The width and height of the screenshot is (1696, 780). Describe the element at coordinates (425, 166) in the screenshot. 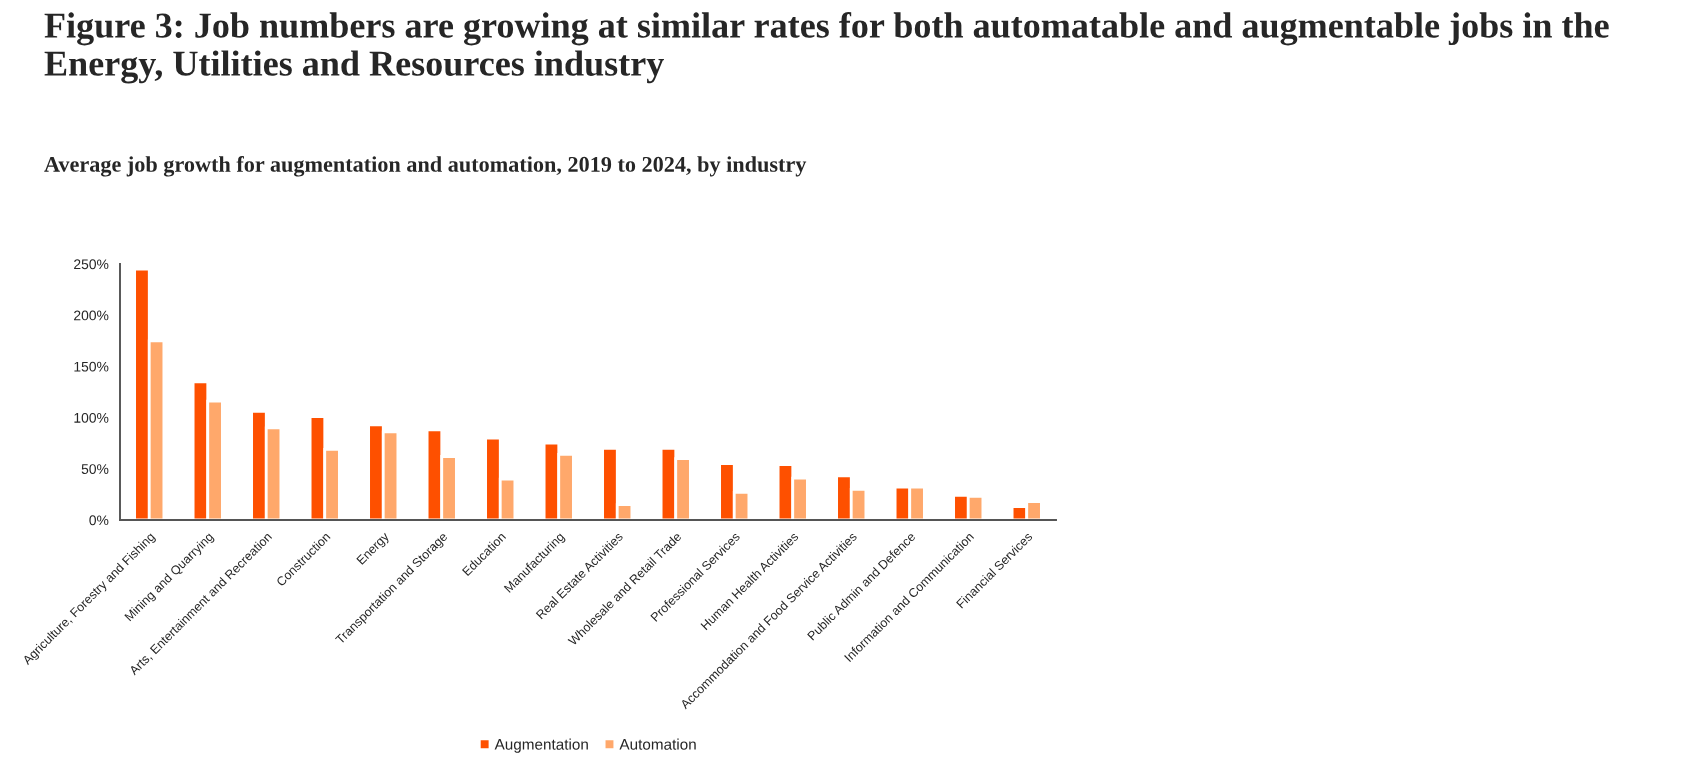

I see `chart-subtitle: Average job growth for augmentation and automation, 2019 to 2024, by industry` at that location.